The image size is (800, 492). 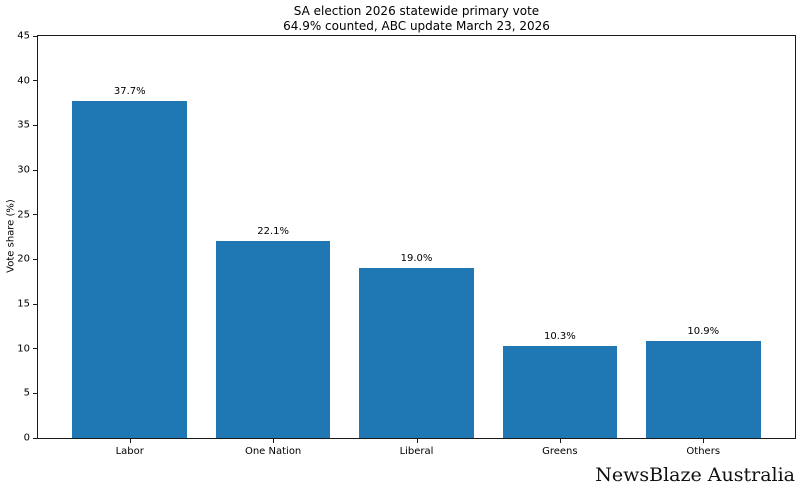 I want to click on y-tick-label: 40, so click(x=23, y=81).